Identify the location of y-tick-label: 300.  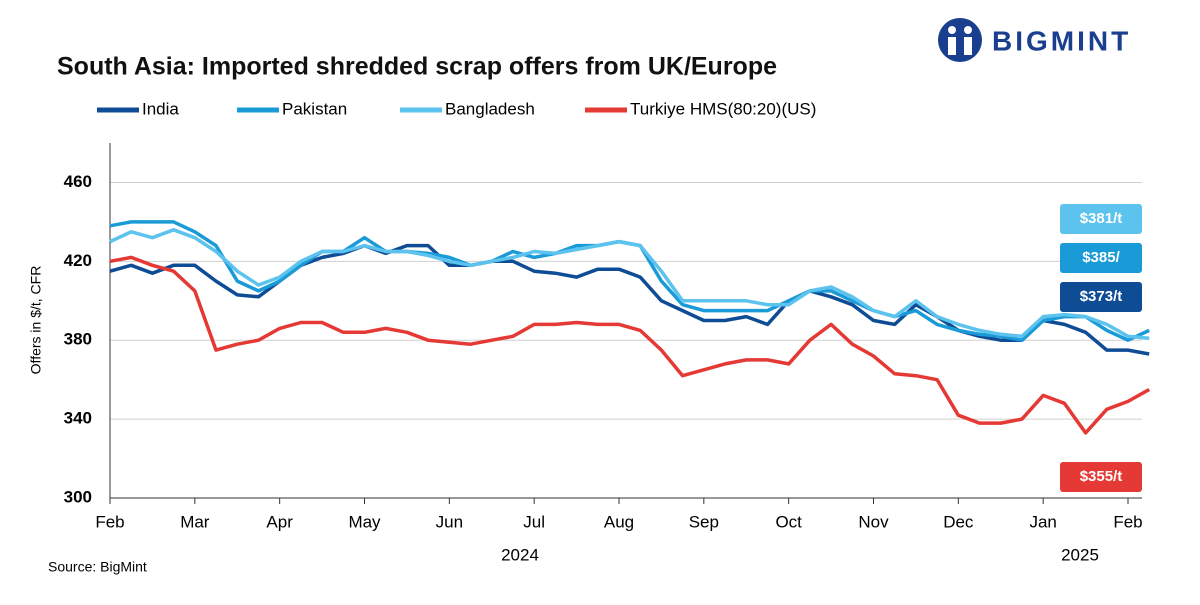
(78, 496).